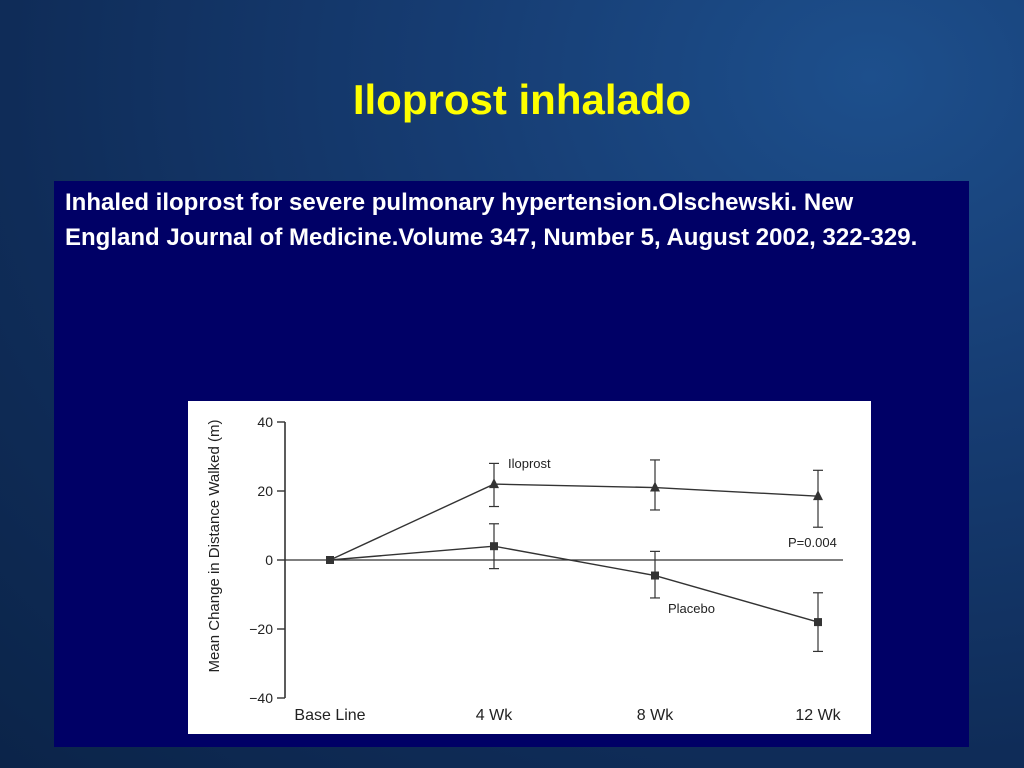  Describe the element at coordinates (265, 422) in the screenshot. I see `y-tick-label: 40` at that location.